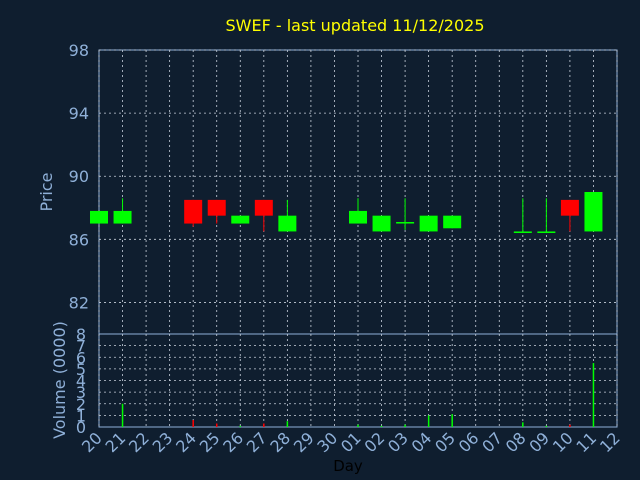 The width and height of the screenshot is (640, 480). Describe the element at coordinates (81, 369) in the screenshot. I see `volume-tick-label: 5` at that location.